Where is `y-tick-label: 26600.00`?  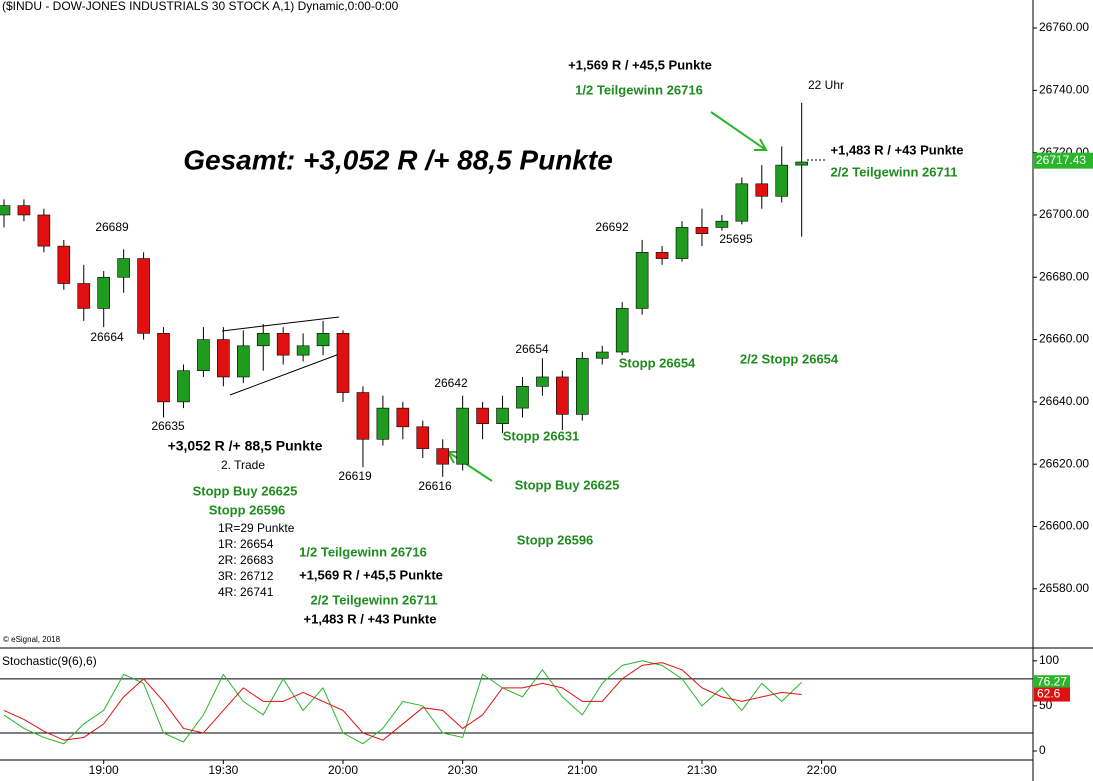
y-tick-label: 26600.00 is located at coordinates (1064, 526).